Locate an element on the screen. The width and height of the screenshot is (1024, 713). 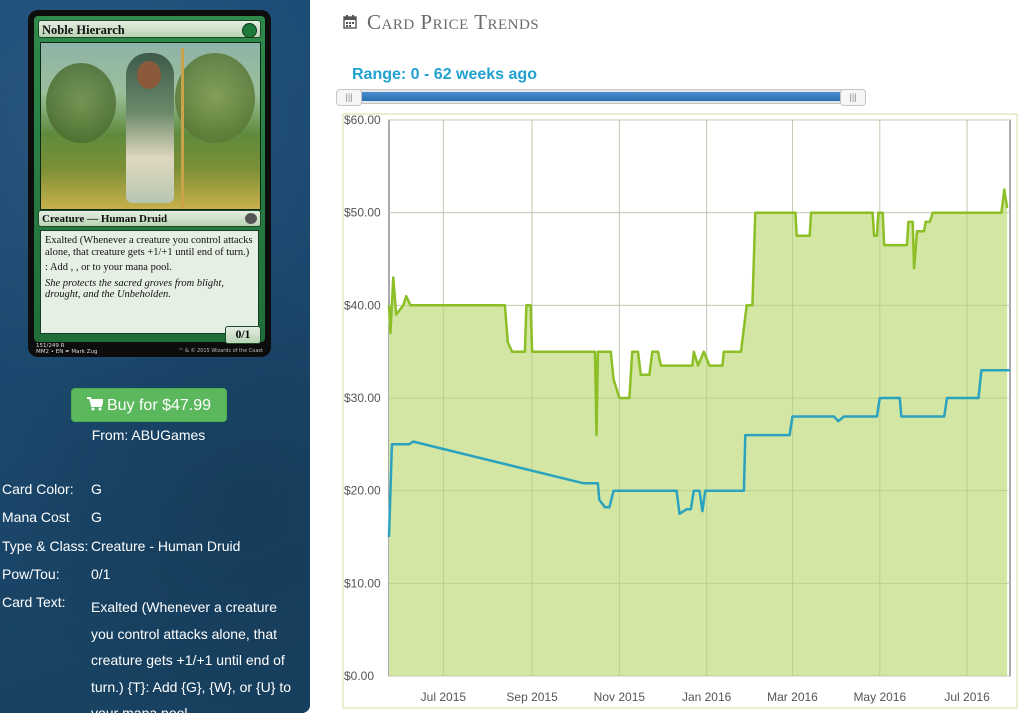
card-name-bar: Noble Hierarch is located at coordinates (149, 29).